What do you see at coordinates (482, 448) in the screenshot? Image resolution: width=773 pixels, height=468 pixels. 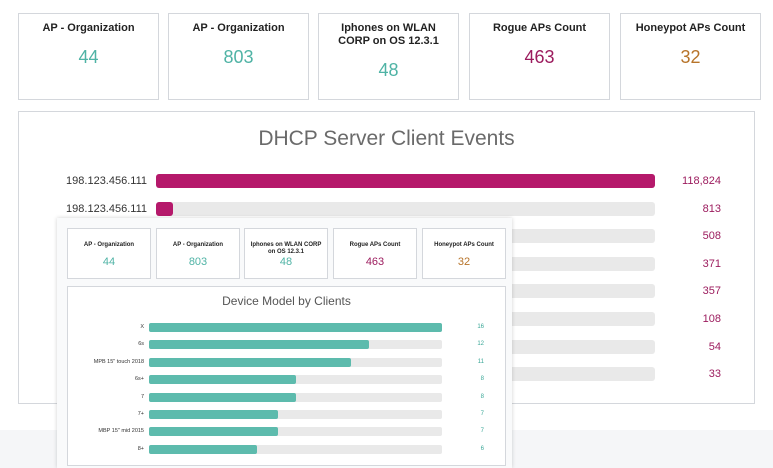 I see `bar-value: 6` at bounding box center [482, 448].